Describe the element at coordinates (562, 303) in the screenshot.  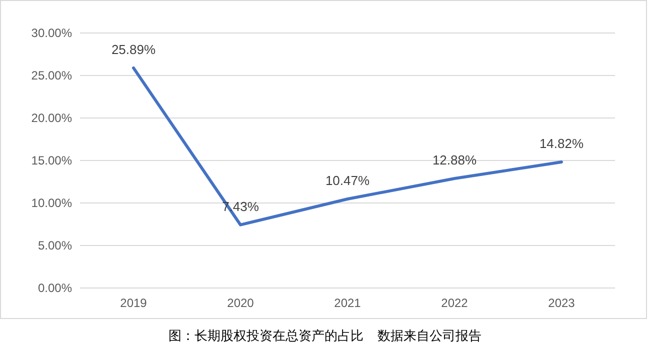
I see `x-tick-label: 2023` at that location.